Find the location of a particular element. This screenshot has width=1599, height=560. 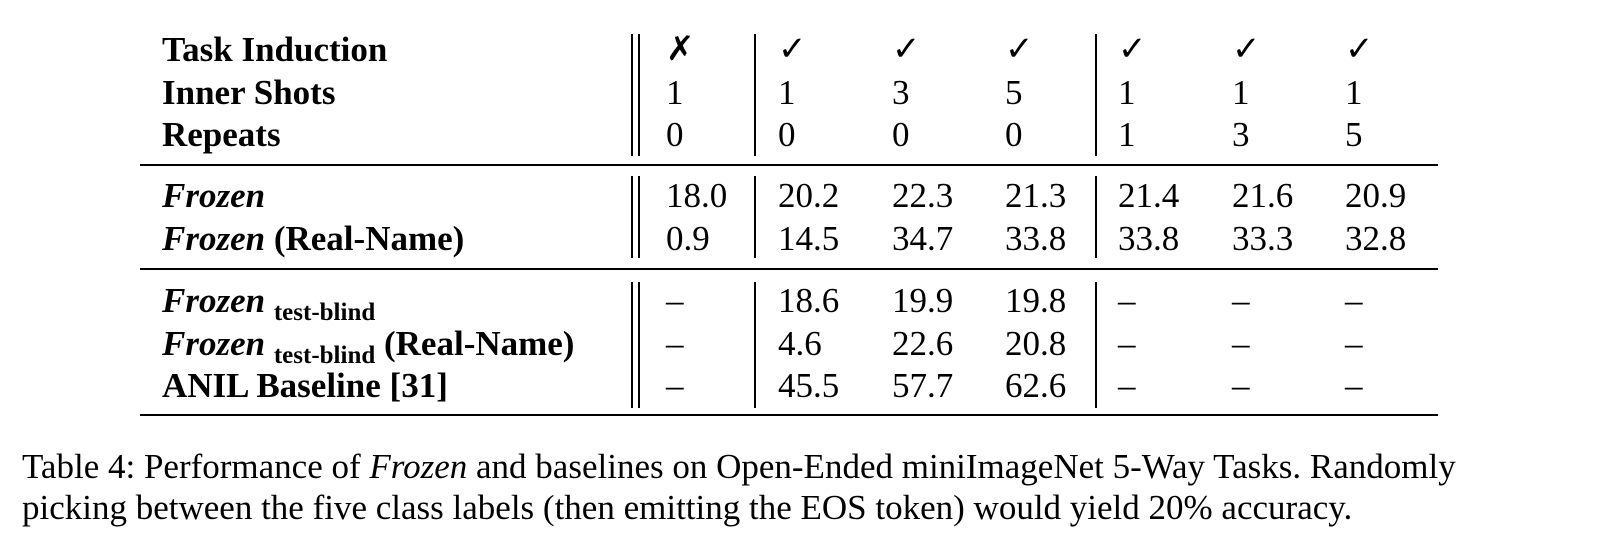

method-suffix: ANIL Baseline [31] is located at coordinates (305, 385).